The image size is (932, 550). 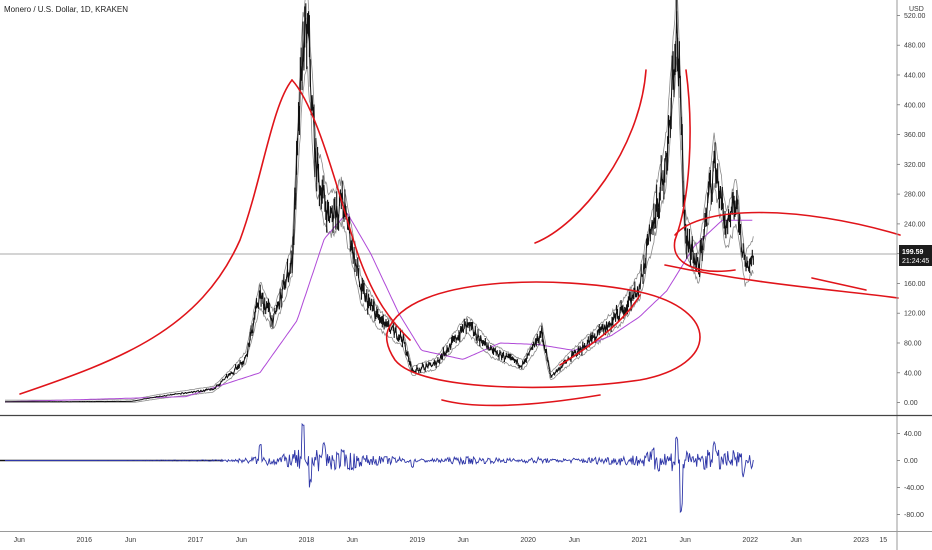 I want to click on price-axis-tick-label: 440.00, so click(x=915, y=76).